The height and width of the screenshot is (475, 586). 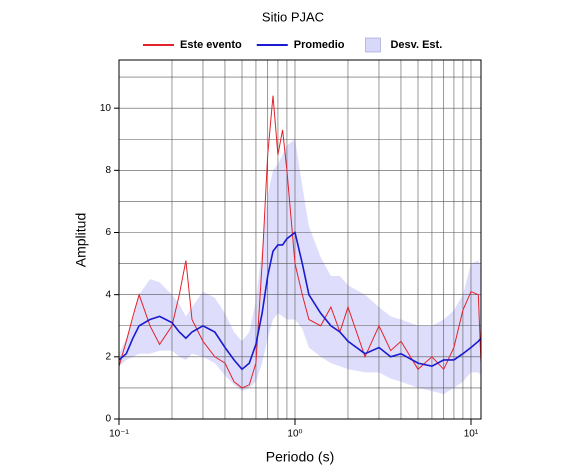 What do you see at coordinates (416, 45) in the screenshot?
I see `legend-label: Desv. Est.` at bounding box center [416, 45].